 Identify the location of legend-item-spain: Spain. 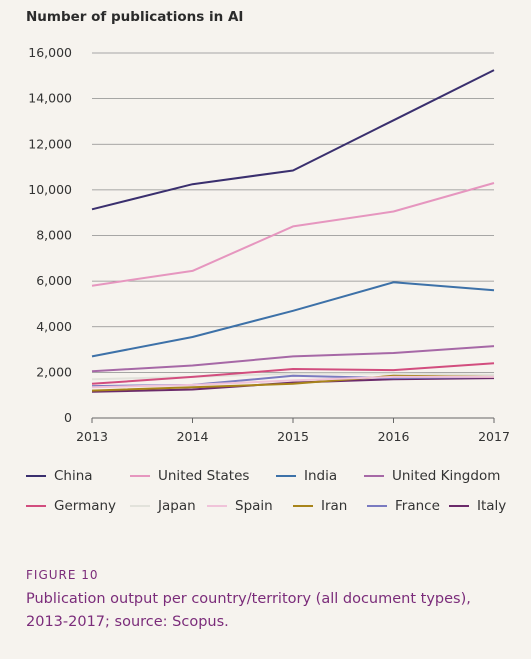
(240, 506).